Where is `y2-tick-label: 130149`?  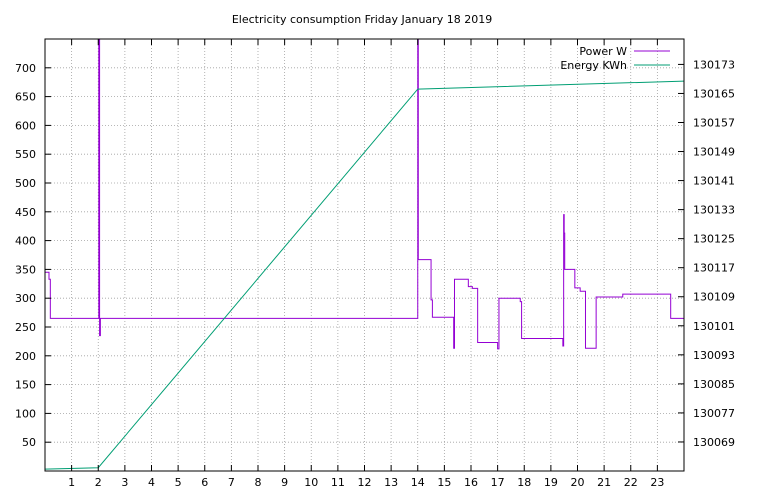 y2-tick-label: 130149 is located at coordinates (714, 152).